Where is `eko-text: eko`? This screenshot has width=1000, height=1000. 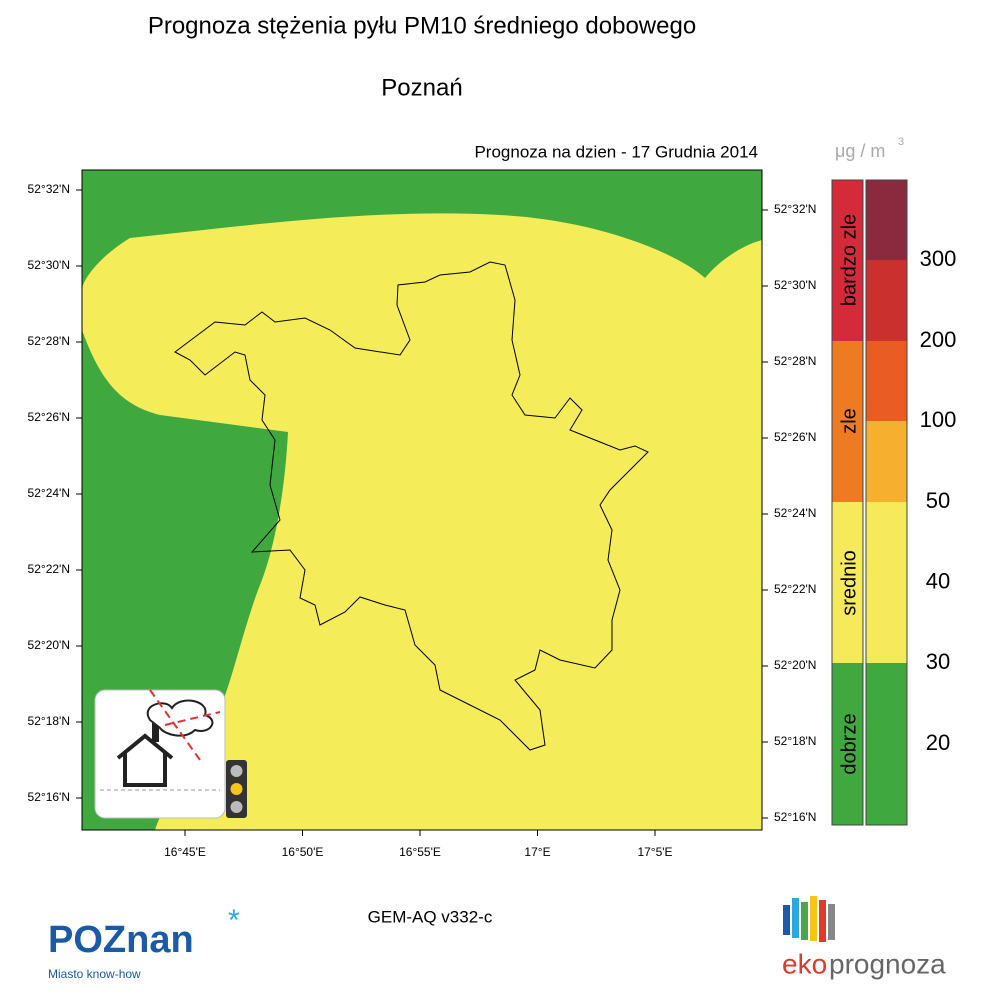
eko-text: eko is located at coordinates (804, 963).